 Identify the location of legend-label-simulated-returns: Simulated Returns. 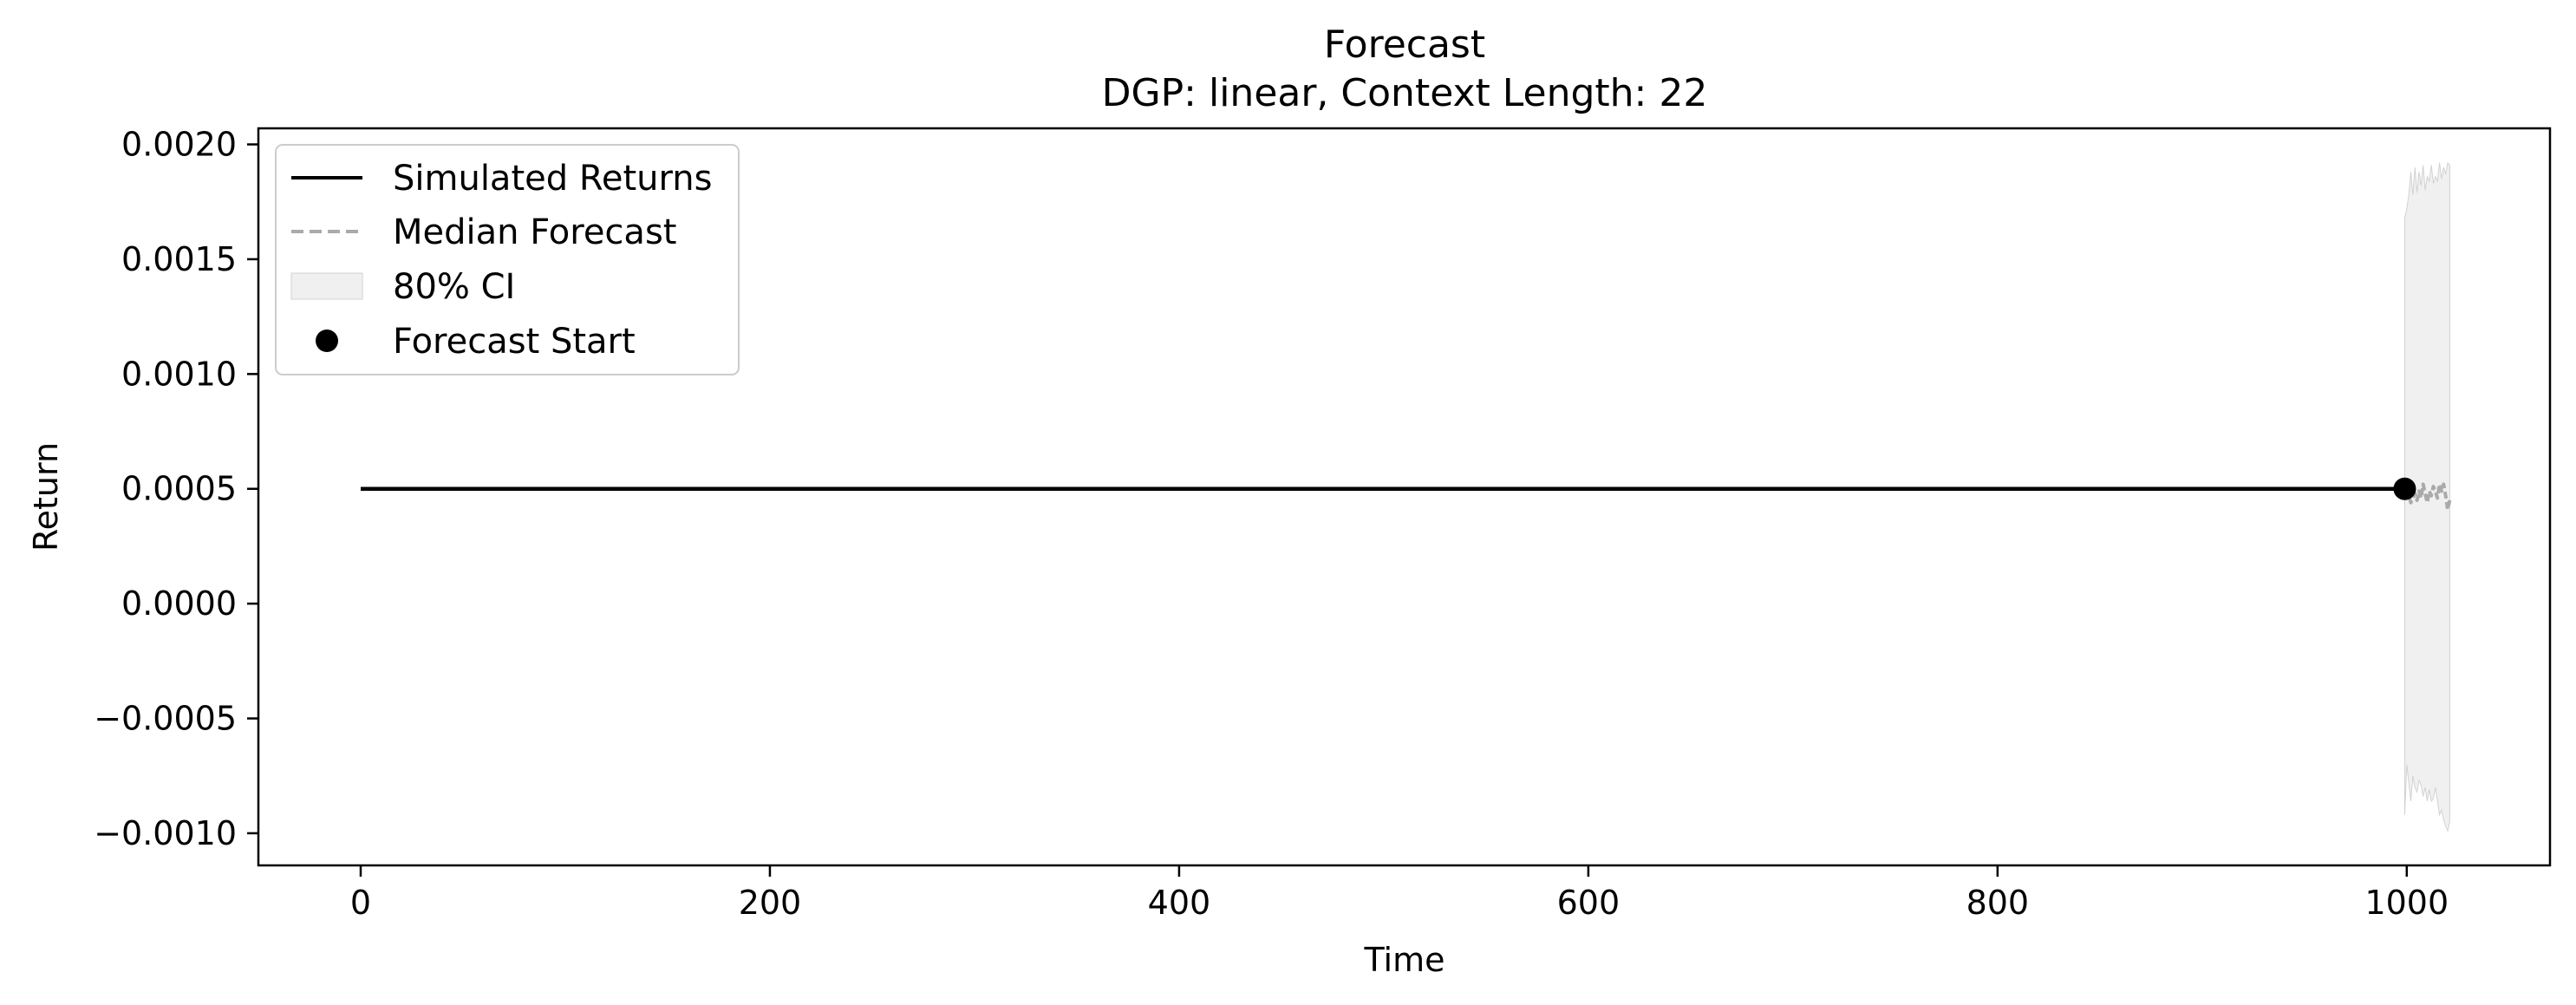
(552, 179).